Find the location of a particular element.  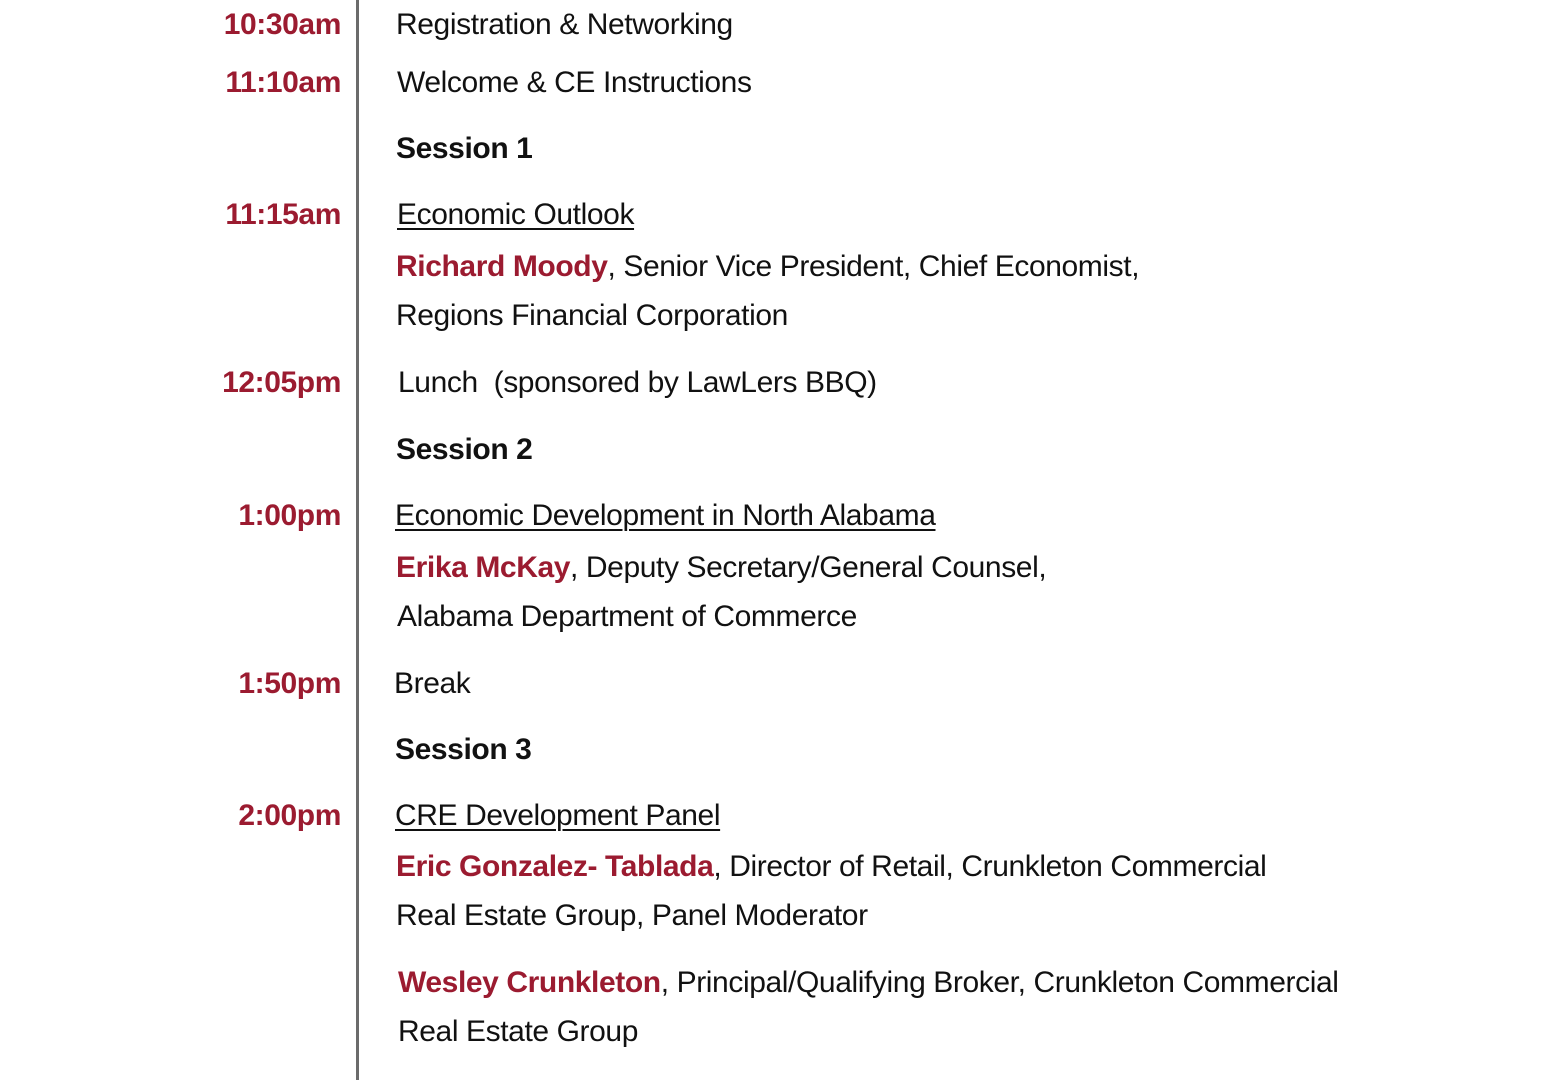

speaker-org: Regions Financial Corporation is located at coordinates (592, 315).